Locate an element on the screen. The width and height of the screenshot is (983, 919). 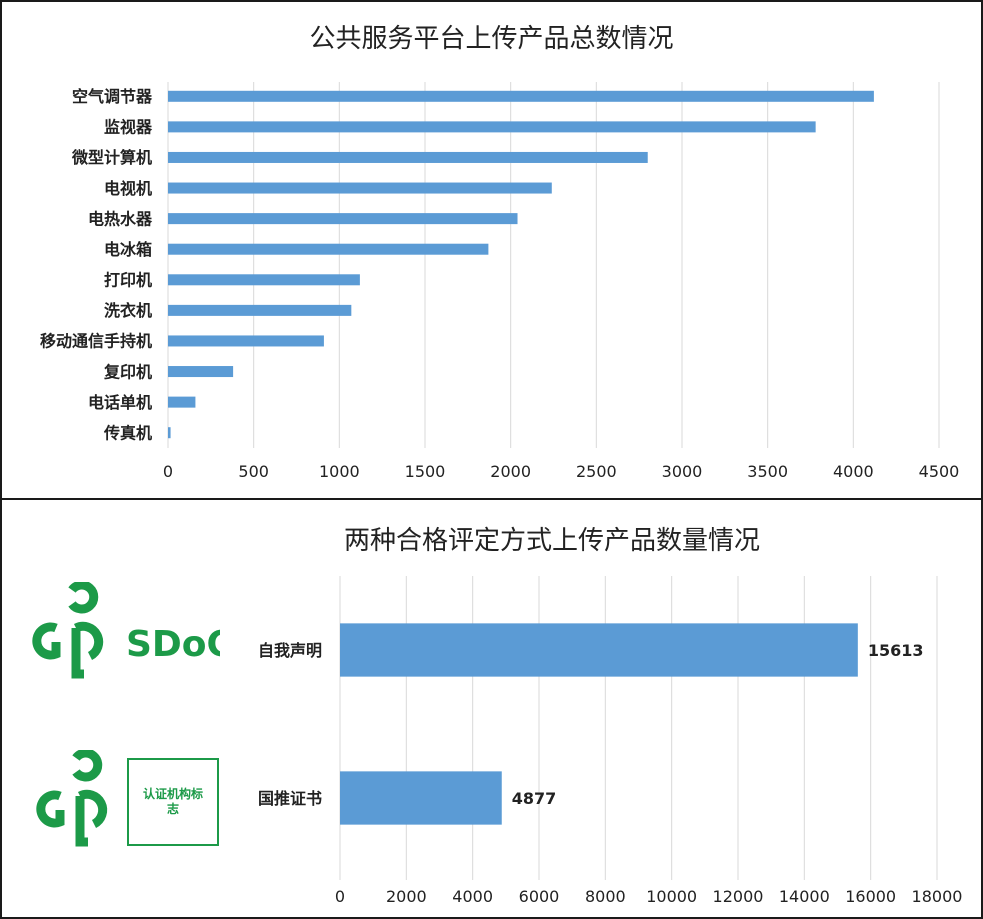
x-tick-label: 6000 is located at coordinates (539, 896).